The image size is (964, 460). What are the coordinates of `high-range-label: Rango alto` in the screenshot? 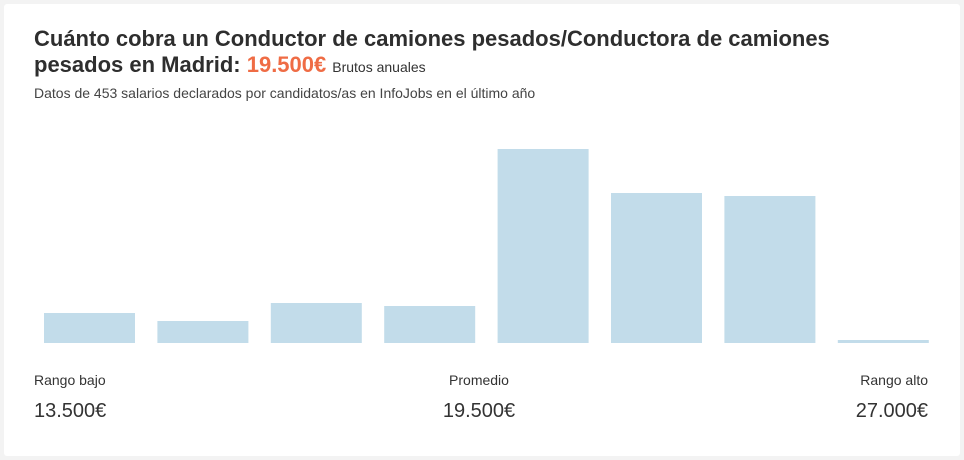 It's located at (894, 380).